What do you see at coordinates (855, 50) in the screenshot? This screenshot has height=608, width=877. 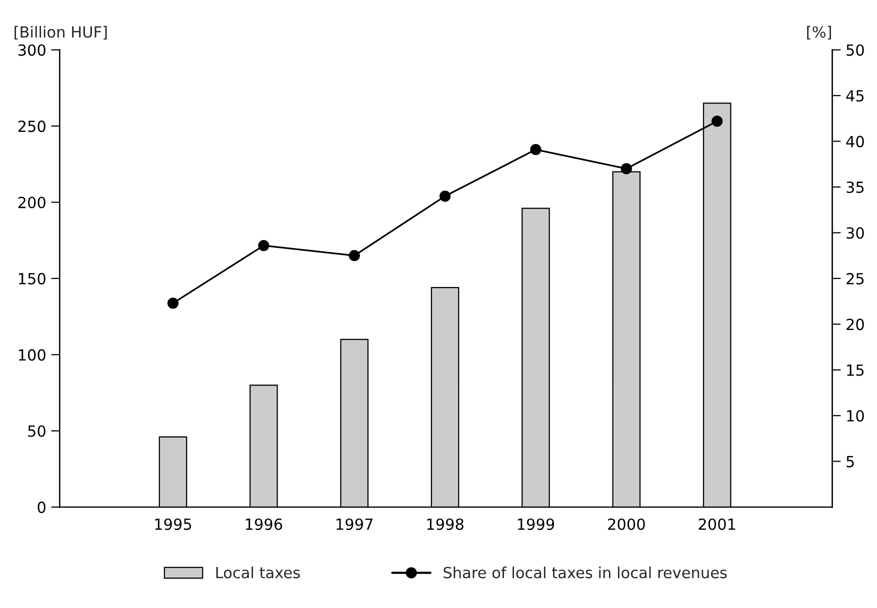 I see `y2-tick-label: 50` at bounding box center [855, 50].